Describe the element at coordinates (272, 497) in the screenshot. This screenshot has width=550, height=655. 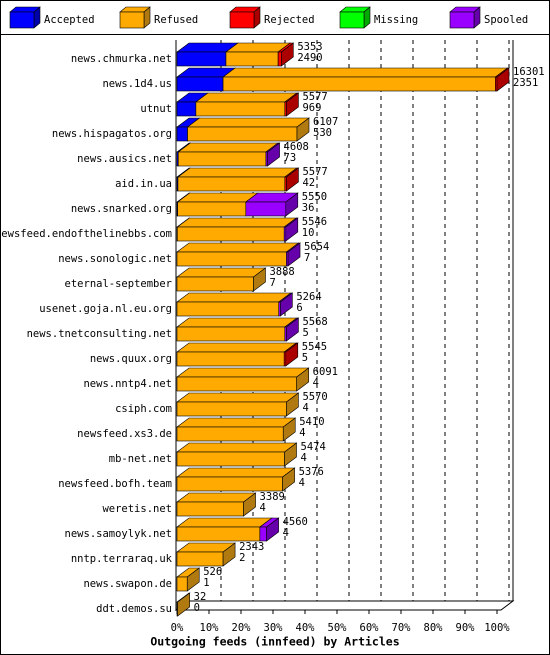
I see `value-label: 3389` at that location.